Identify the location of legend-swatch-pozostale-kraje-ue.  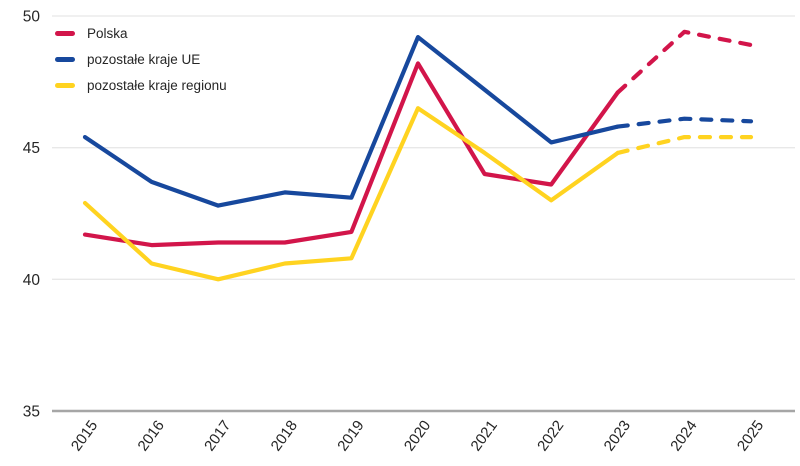
(65, 59).